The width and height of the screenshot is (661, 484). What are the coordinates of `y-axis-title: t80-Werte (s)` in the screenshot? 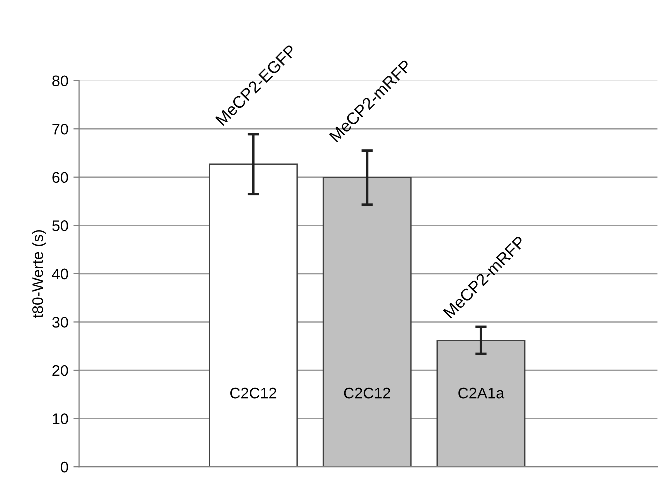 It's located at (39, 274).